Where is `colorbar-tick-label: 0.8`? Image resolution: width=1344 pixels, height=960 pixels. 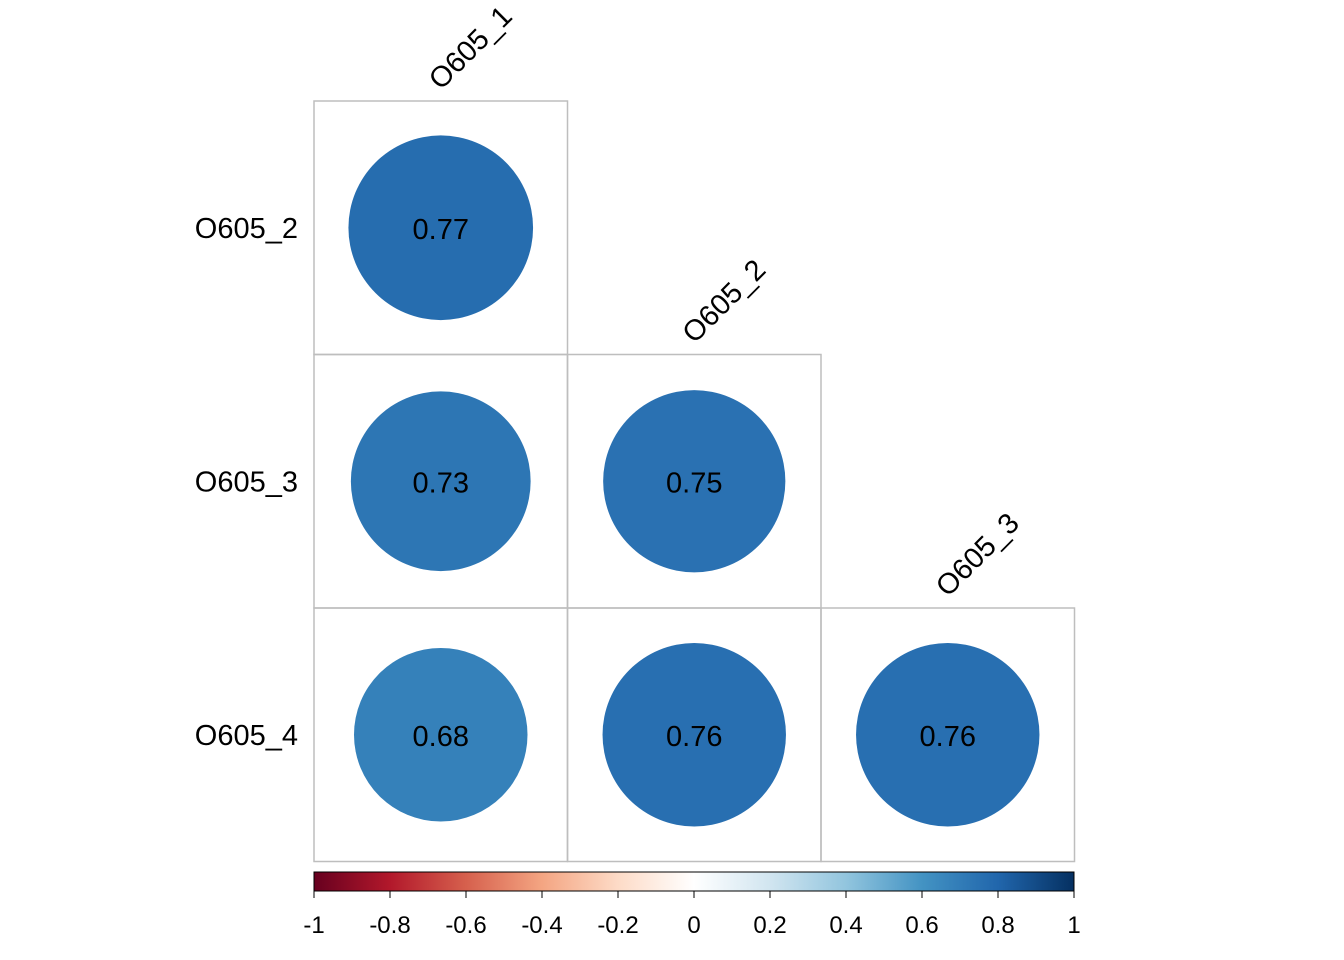 colorbar-tick-label: 0.8 is located at coordinates (997, 925).